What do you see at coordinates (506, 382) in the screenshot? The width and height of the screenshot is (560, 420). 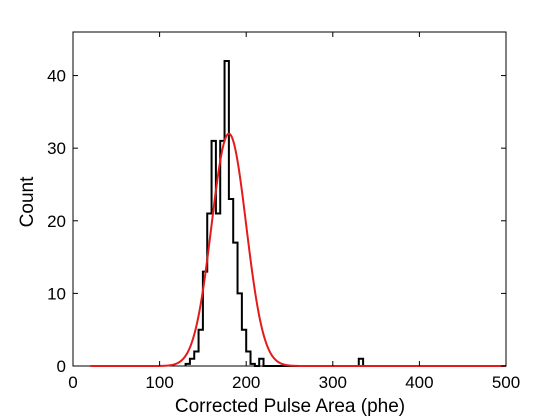 I see `x-tick-label: 500` at bounding box center [506, 382].